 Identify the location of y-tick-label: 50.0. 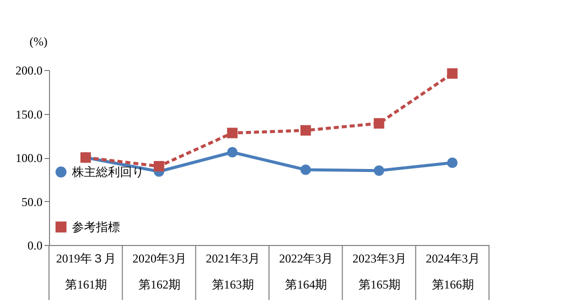
(32, 201).